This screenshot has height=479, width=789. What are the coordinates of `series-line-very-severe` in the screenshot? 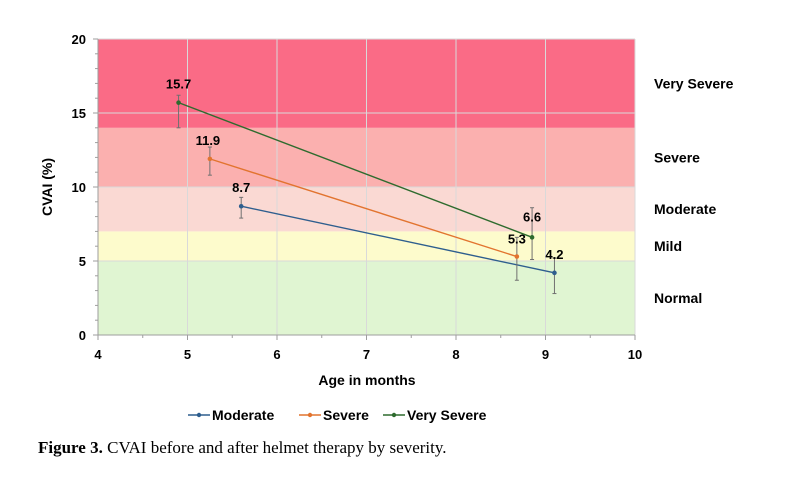 It's located at (355, 169).